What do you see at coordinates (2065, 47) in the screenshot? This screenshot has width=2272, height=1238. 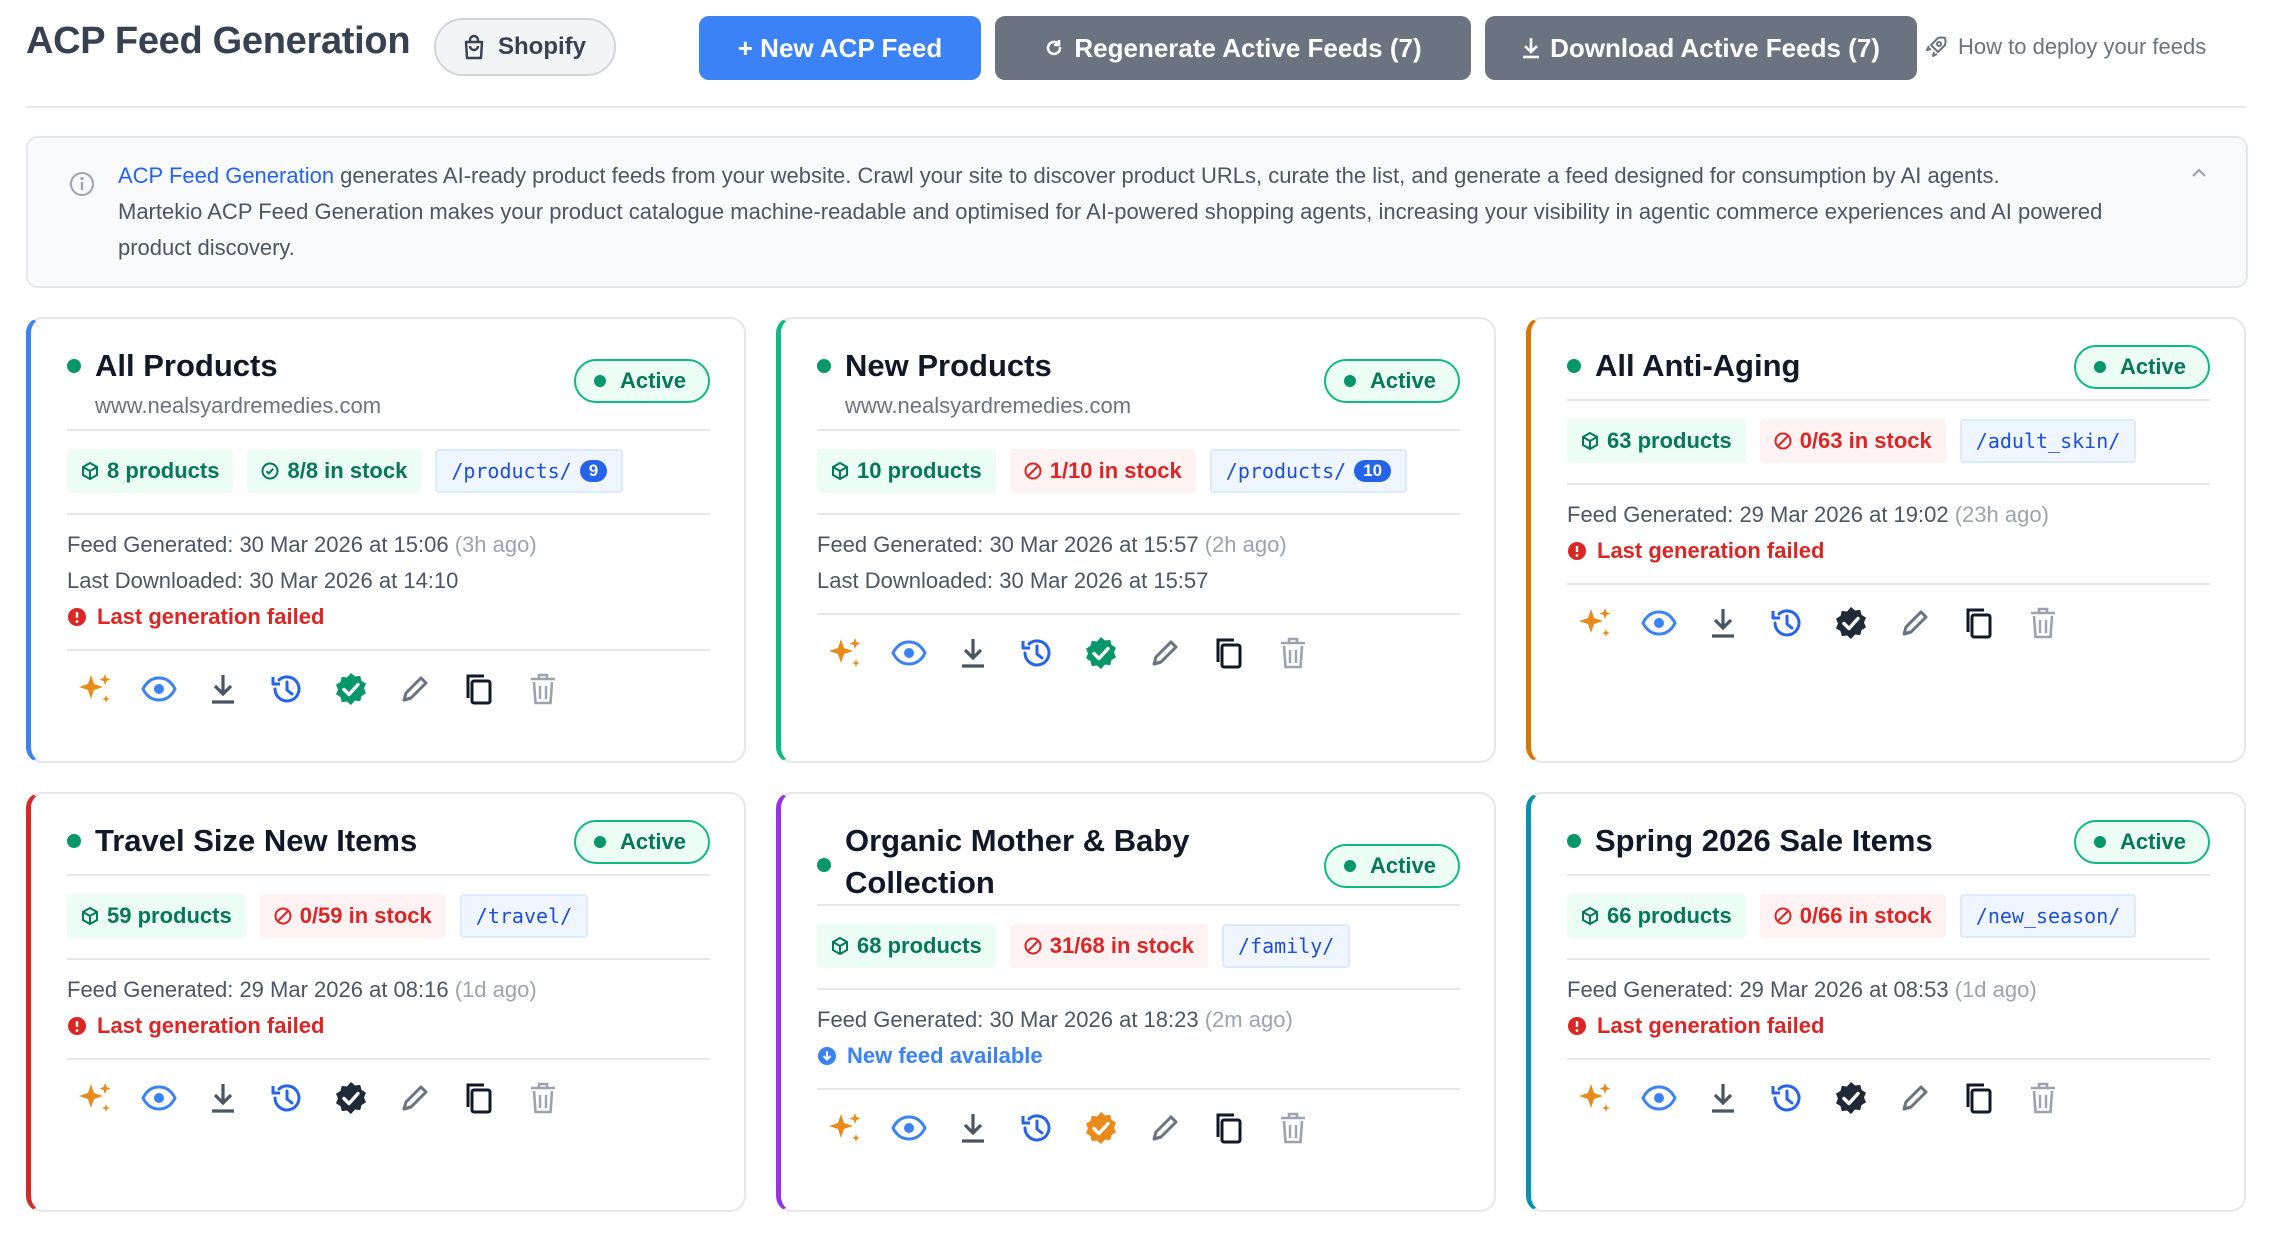 I see `deploy-link: How to deploy your feeds` at bounding box center [2065, 47].